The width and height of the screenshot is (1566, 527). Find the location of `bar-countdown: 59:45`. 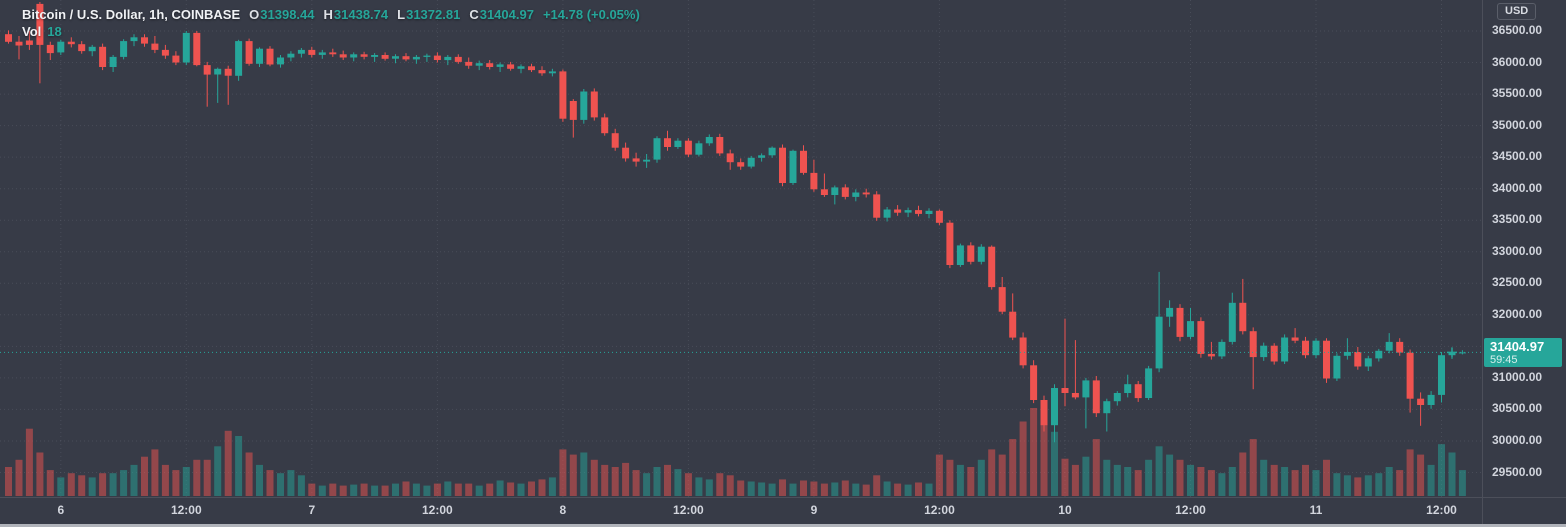

bar-countdown: 59:45 is located at coordinates (1504, 359).